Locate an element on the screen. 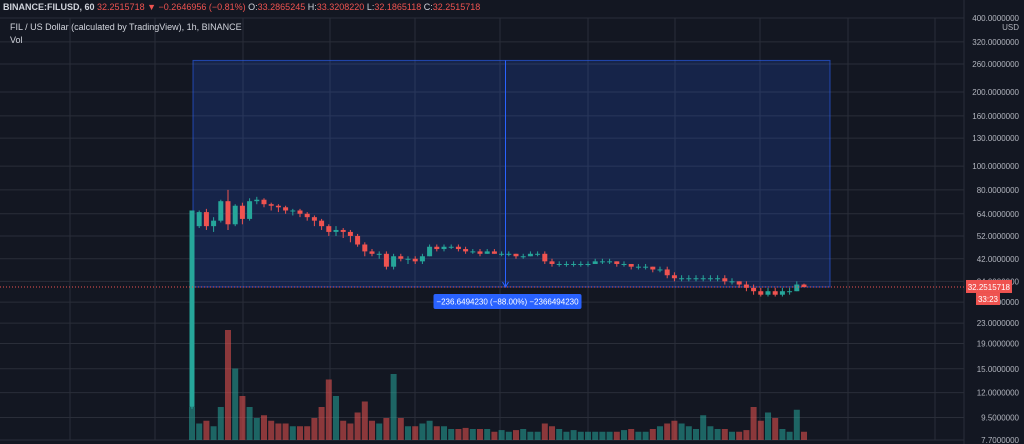  close-label: C: is located at coordinates (428, 7).